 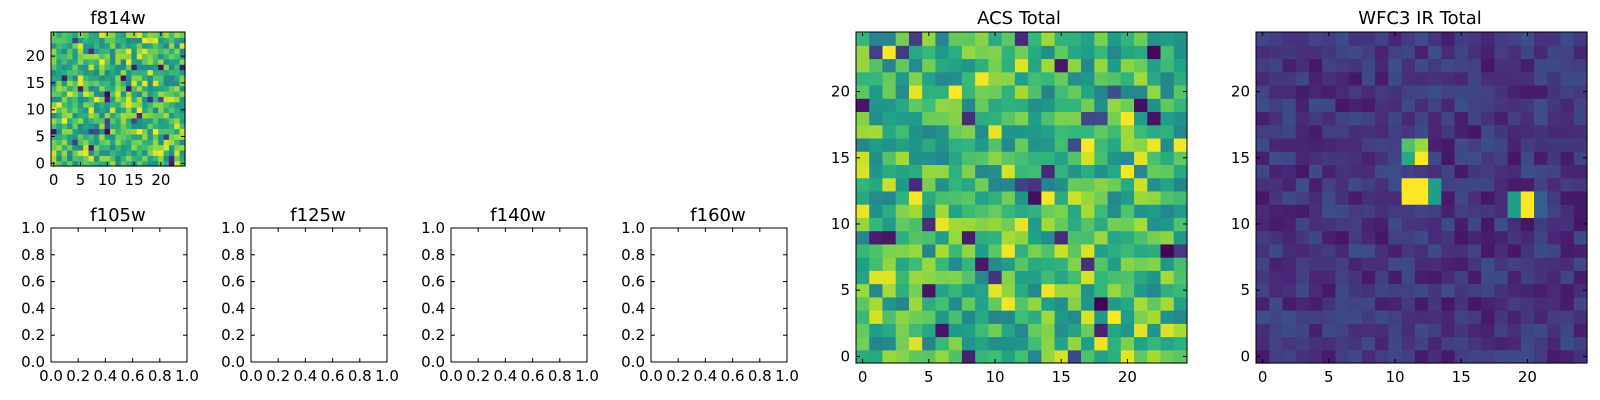 I want to click on x-tick-label: 0.8, so click(x=560, y=376).